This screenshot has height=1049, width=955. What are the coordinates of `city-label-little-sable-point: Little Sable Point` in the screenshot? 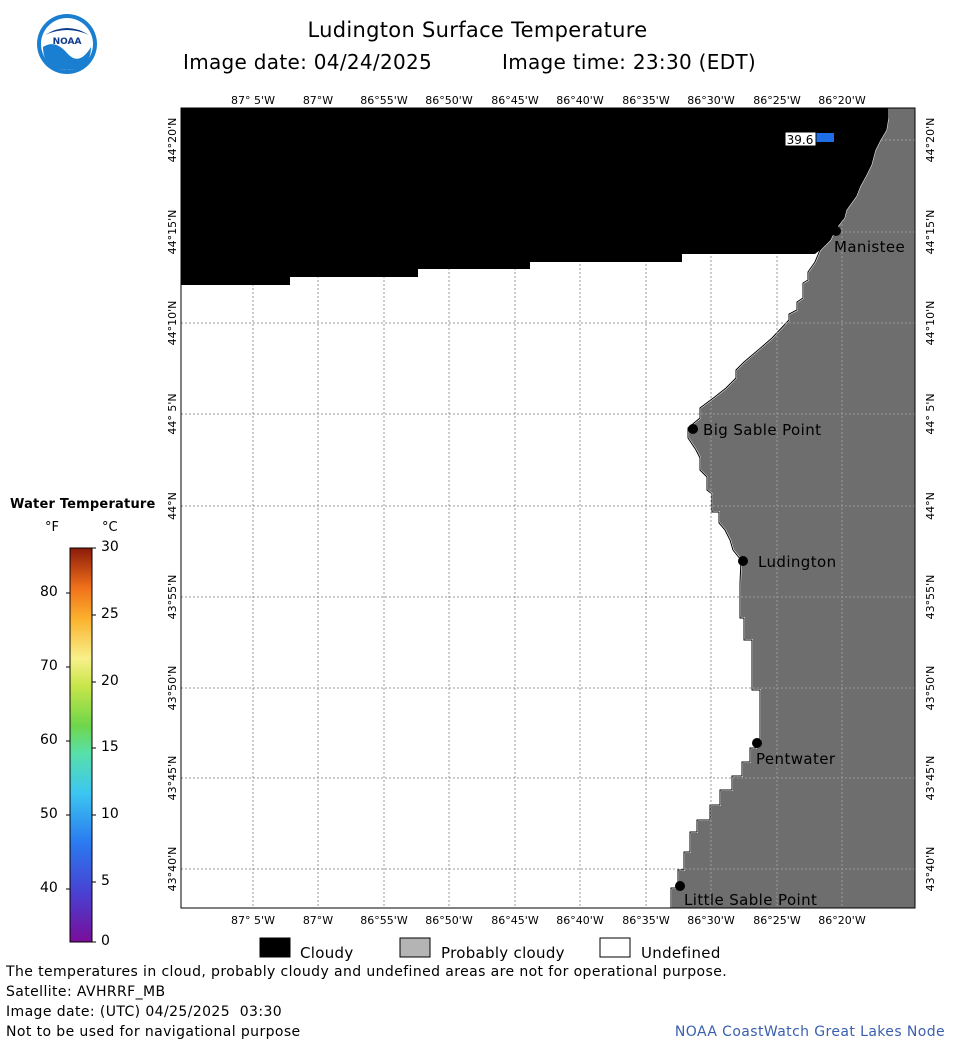 It's located at (750, 900).